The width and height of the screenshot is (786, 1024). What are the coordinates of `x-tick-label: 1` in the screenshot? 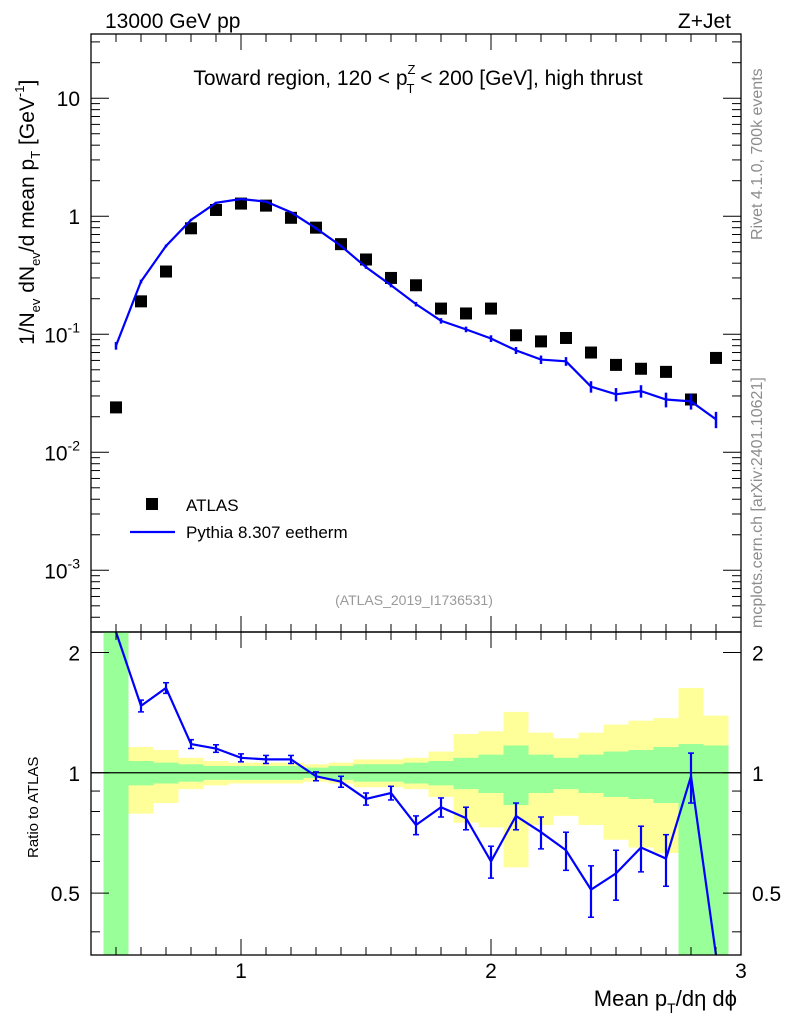 It's located at (241, 971).